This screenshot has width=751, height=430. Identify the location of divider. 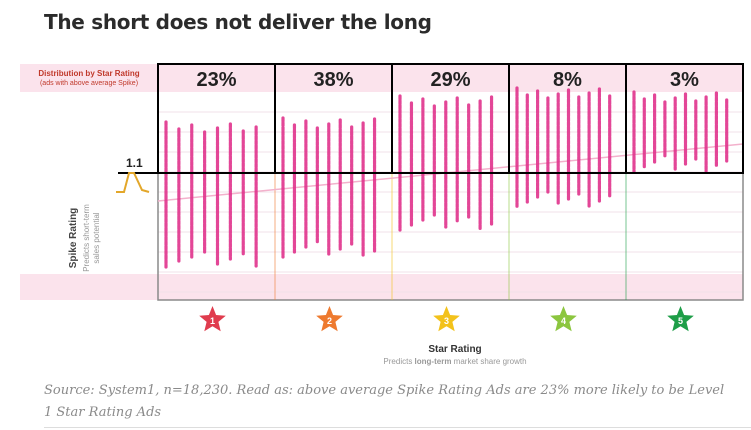
(397, 427).